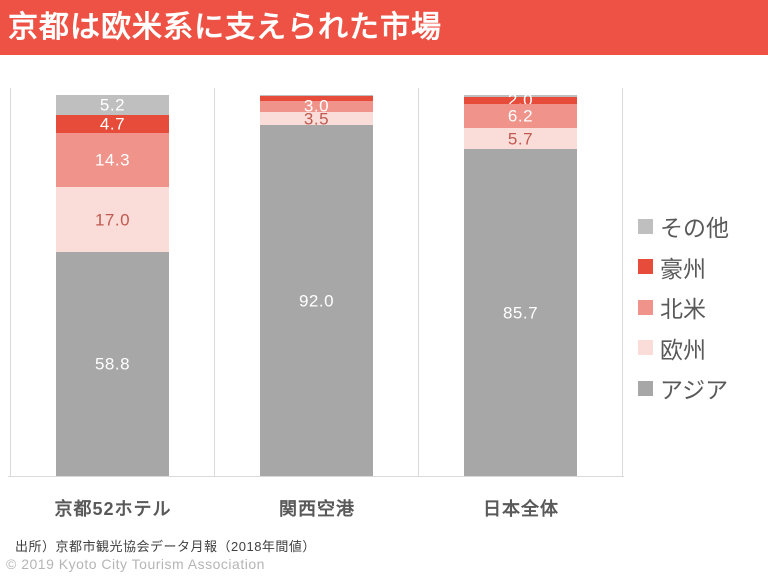 The height and width of the screenshot is (576, 768). What do you see at coordinates (316, 106) in the screenshot?
I see `bar-segment-北米: 3.0` at bounding box center [316, 106].